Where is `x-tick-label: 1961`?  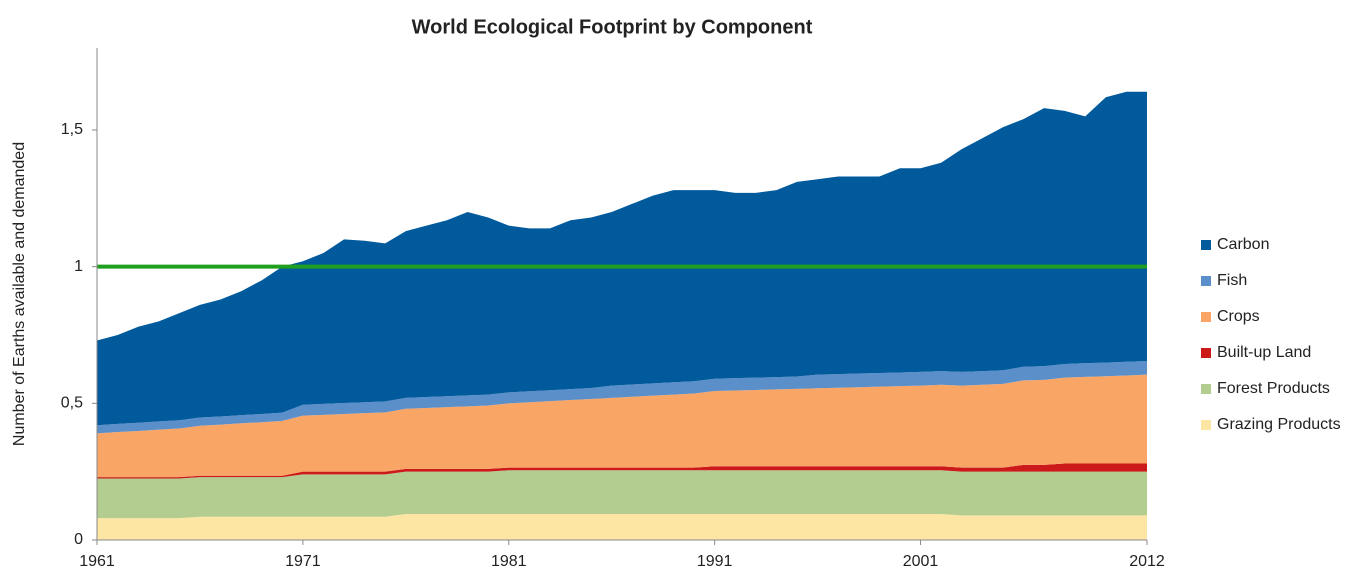
x-tick-label: 1961 is located at coordinates (97, 561).